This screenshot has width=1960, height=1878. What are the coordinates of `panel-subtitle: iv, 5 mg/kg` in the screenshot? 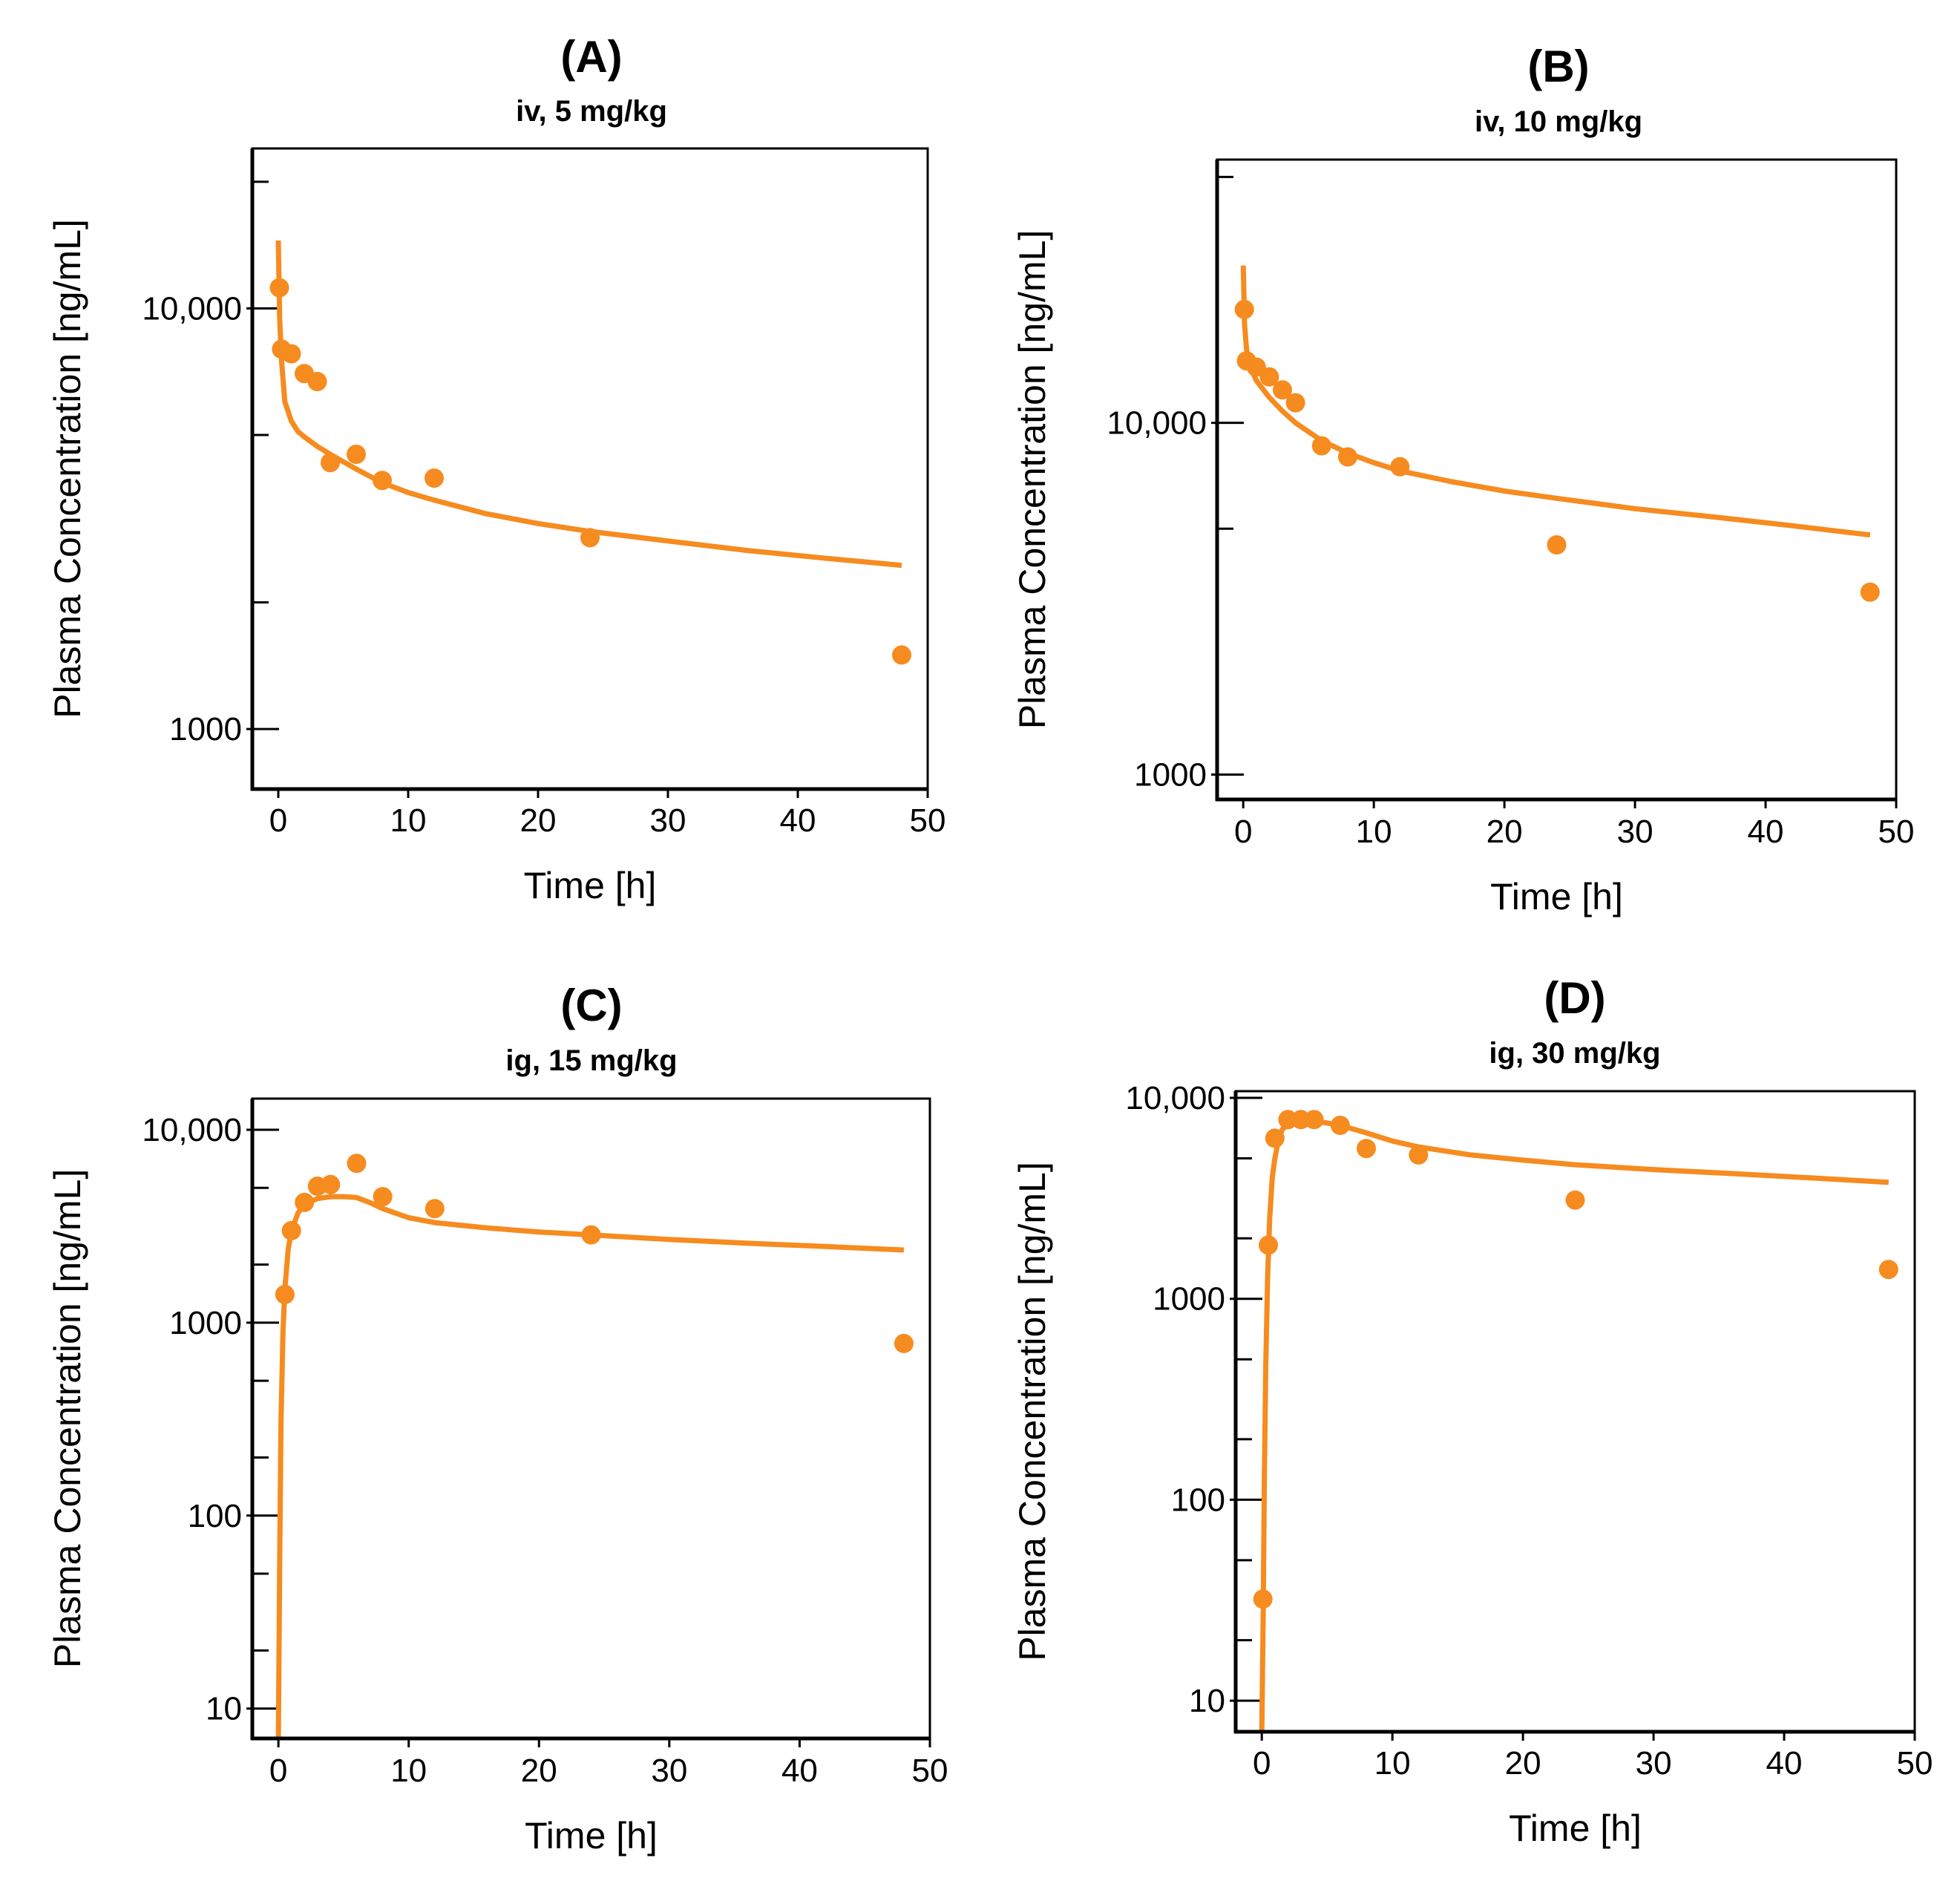 It's located at (591, 112).